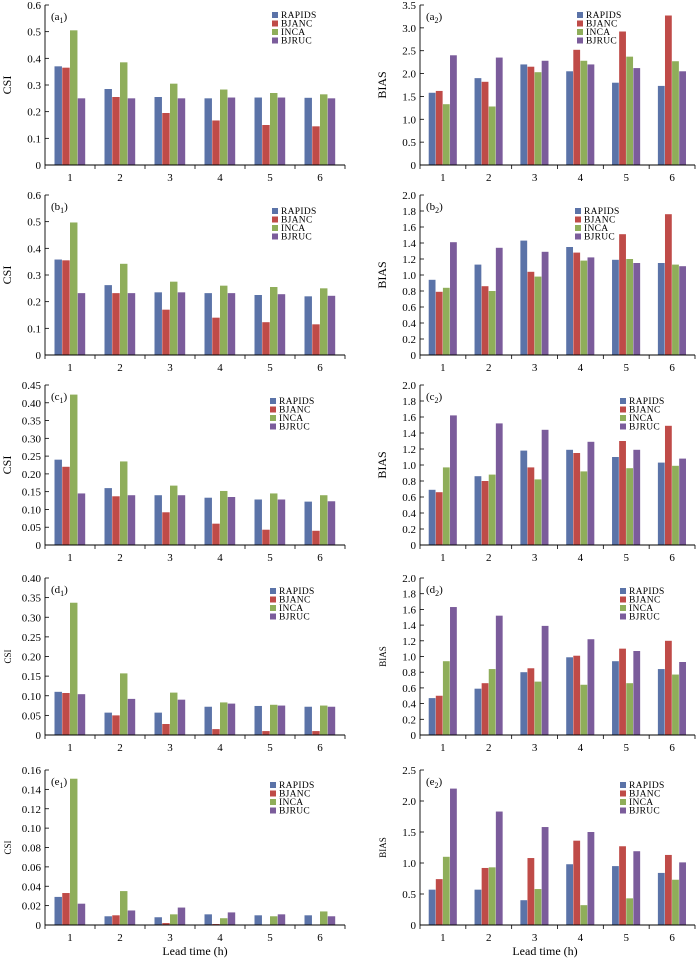 The image size is (700, 961). Describe the element at coordinates (409, 402) in the screenshot. I see `y-tick-label: 1.8` at that location.